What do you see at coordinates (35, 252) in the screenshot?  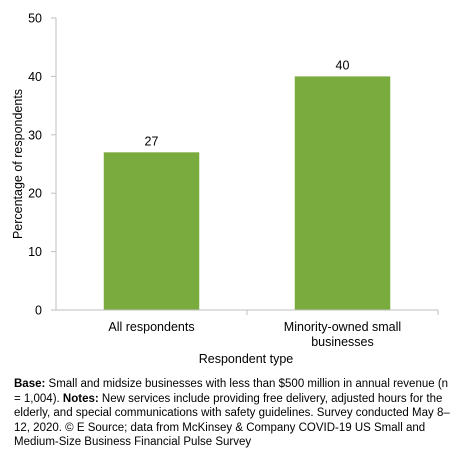 I see `y-tick-label: 10` at bounding box center [35, 252].